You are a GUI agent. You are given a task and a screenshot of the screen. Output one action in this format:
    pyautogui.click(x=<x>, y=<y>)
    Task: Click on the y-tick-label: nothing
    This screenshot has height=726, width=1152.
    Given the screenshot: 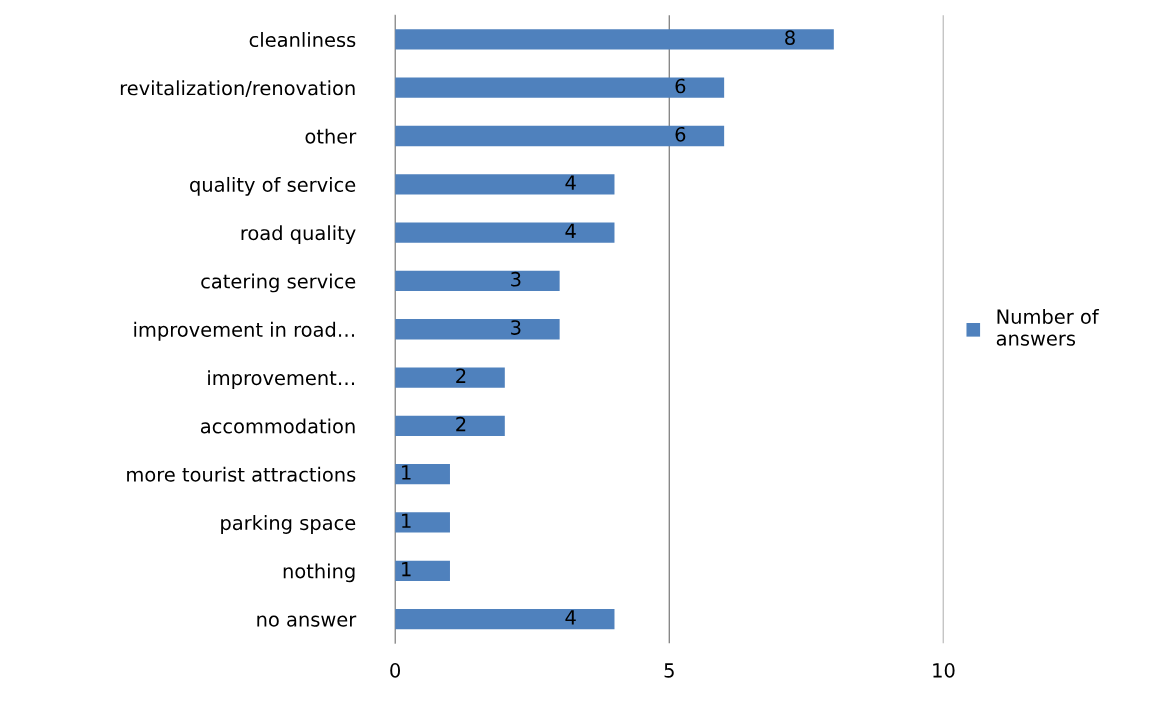 What is the action you would take?
    pyautogui.click(x=319, y=573)
    